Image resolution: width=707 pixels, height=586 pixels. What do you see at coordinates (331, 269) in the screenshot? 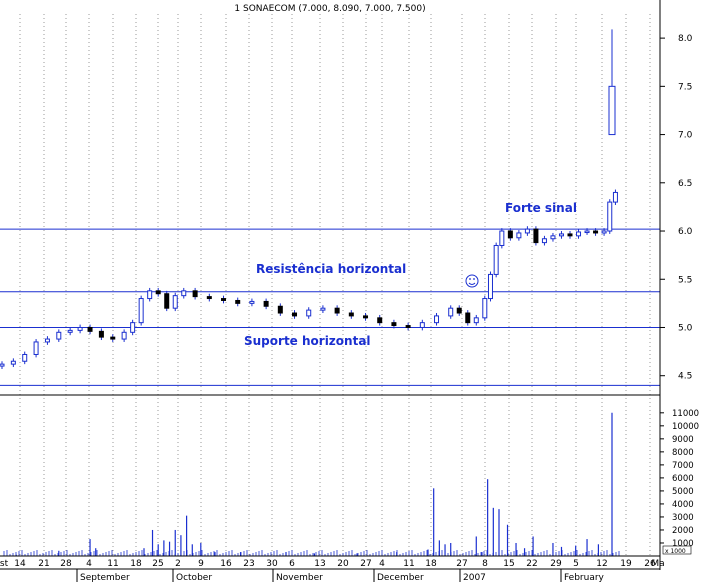
I see `annotation-resistencia: Resistência horizontal` at bounding box center [331, 269].